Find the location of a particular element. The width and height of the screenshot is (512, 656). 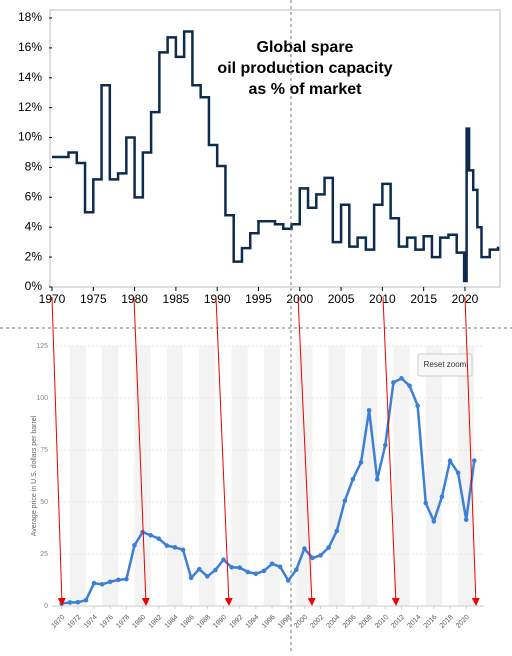

x-tick-label: 2005 is located at coordinates (341, 299).